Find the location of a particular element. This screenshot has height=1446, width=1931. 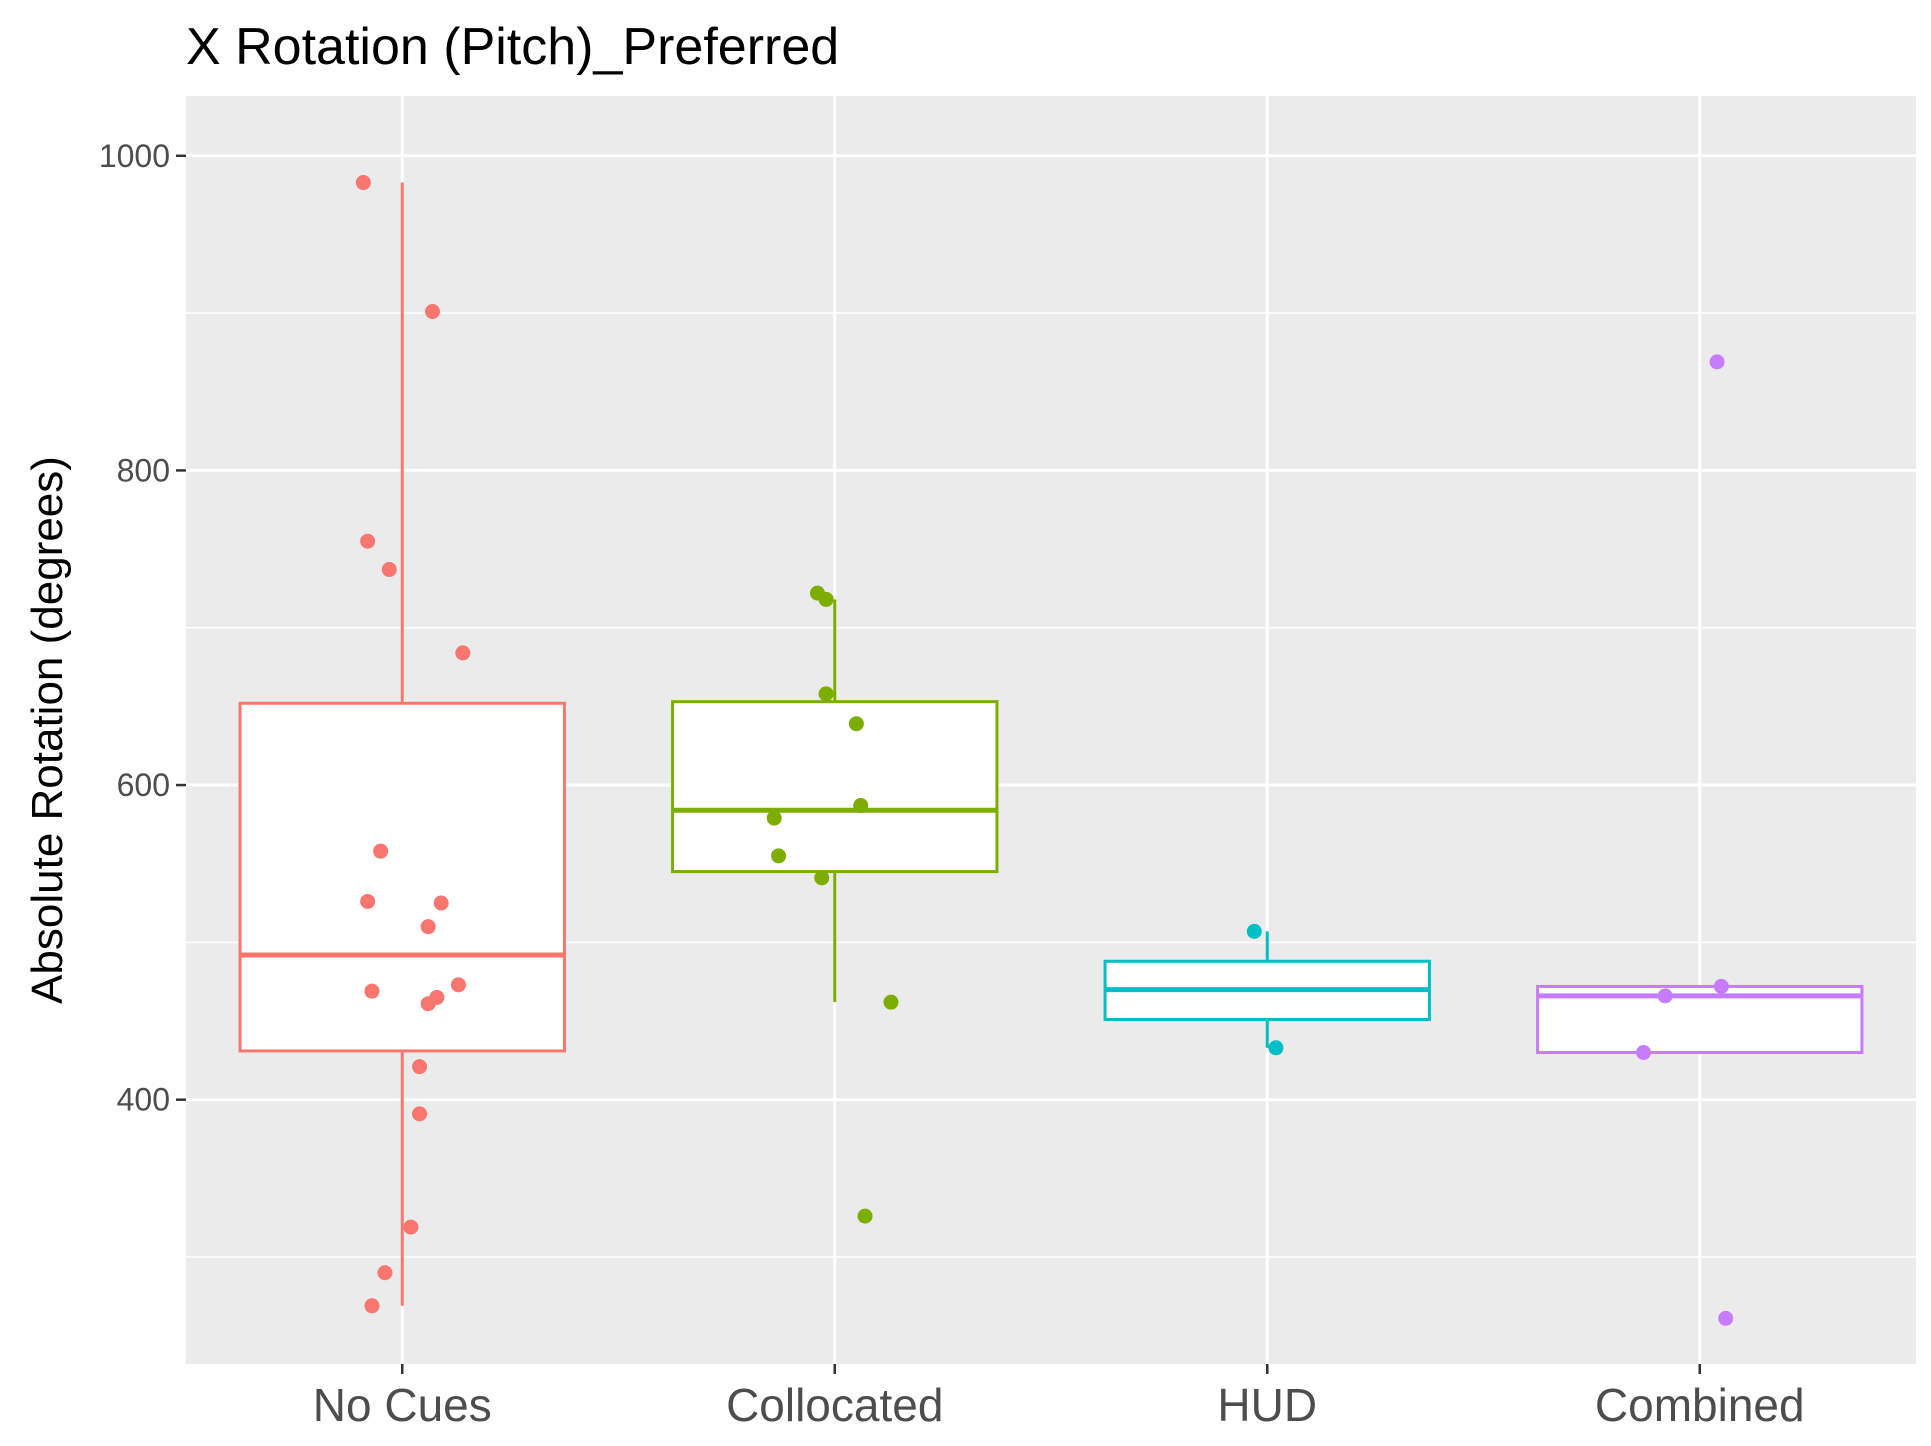

y-tick-label: 800 is located at coordinates (143, 470).